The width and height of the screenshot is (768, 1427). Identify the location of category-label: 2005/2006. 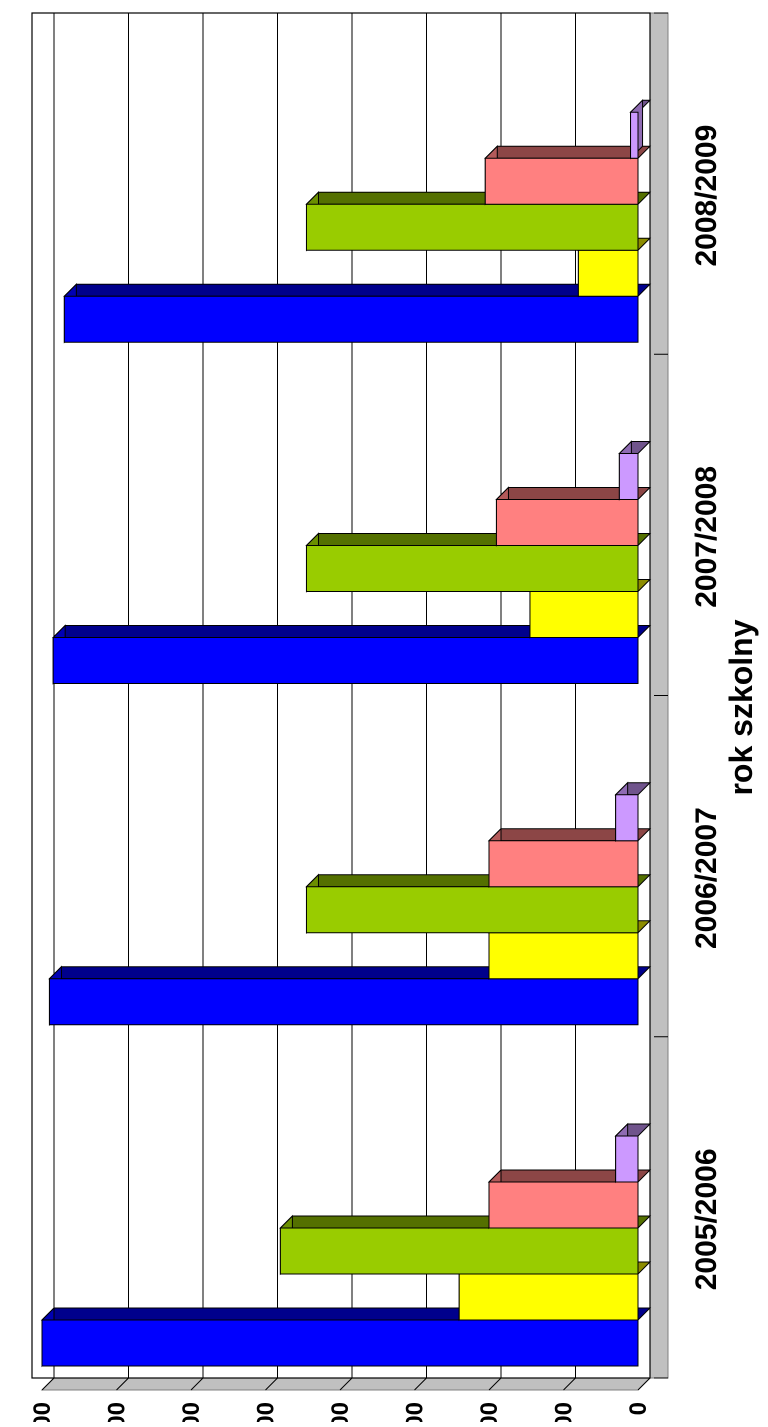
(706, 1219).